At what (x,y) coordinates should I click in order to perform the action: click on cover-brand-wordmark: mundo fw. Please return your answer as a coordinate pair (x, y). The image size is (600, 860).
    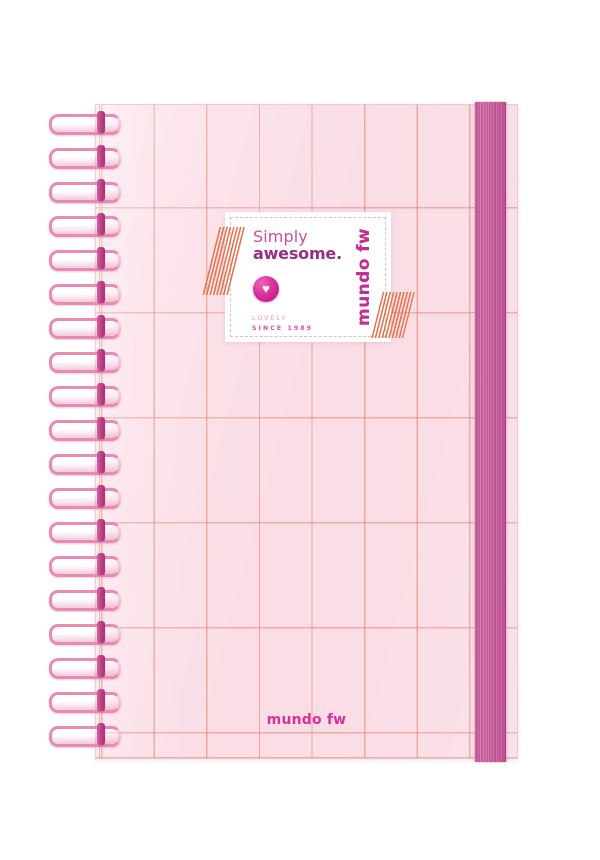
    Looking at the image, I should click on (306, 720).